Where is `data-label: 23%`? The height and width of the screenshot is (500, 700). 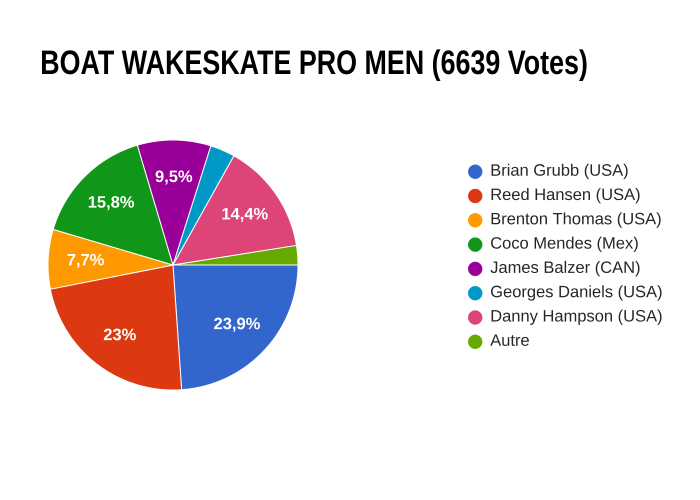 data-label: 23% is located at coordinates (120, 334).